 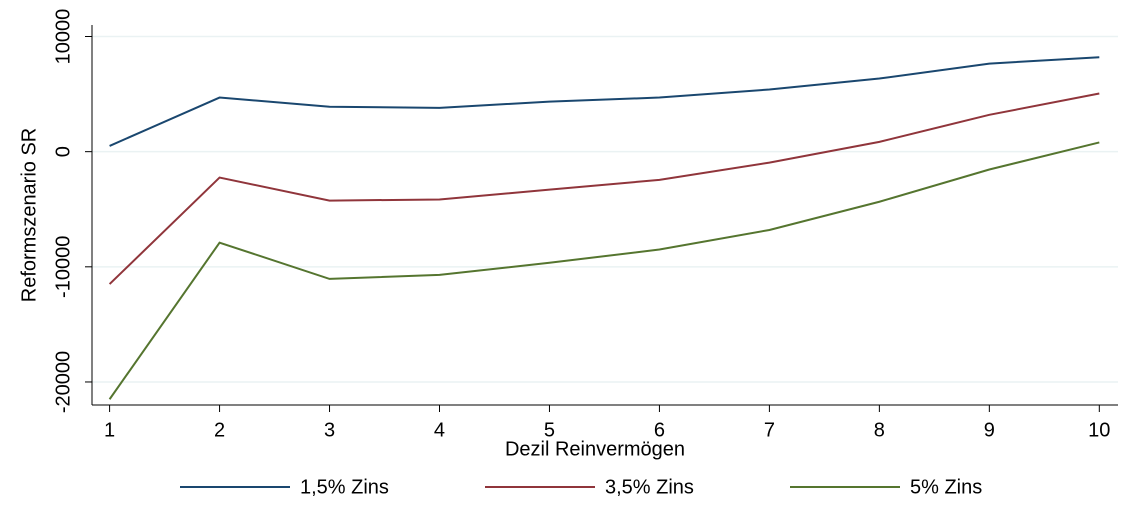 I want to click on legend-label: 3,5% Zins, so click(x=649, y=487).